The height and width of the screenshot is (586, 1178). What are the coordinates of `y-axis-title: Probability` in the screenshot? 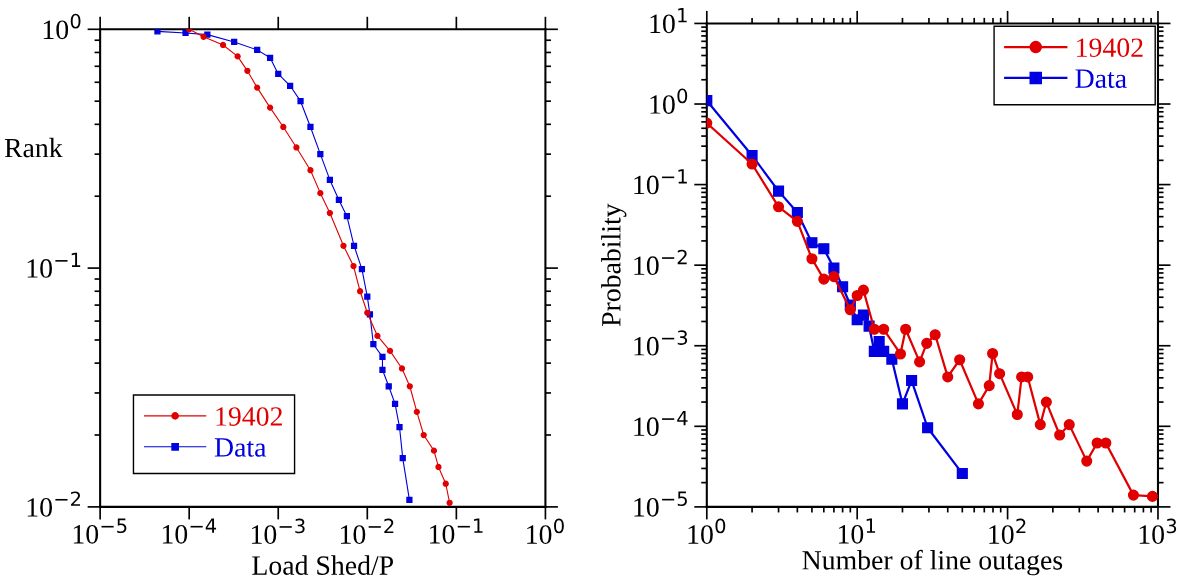 It's located at (614, 265).